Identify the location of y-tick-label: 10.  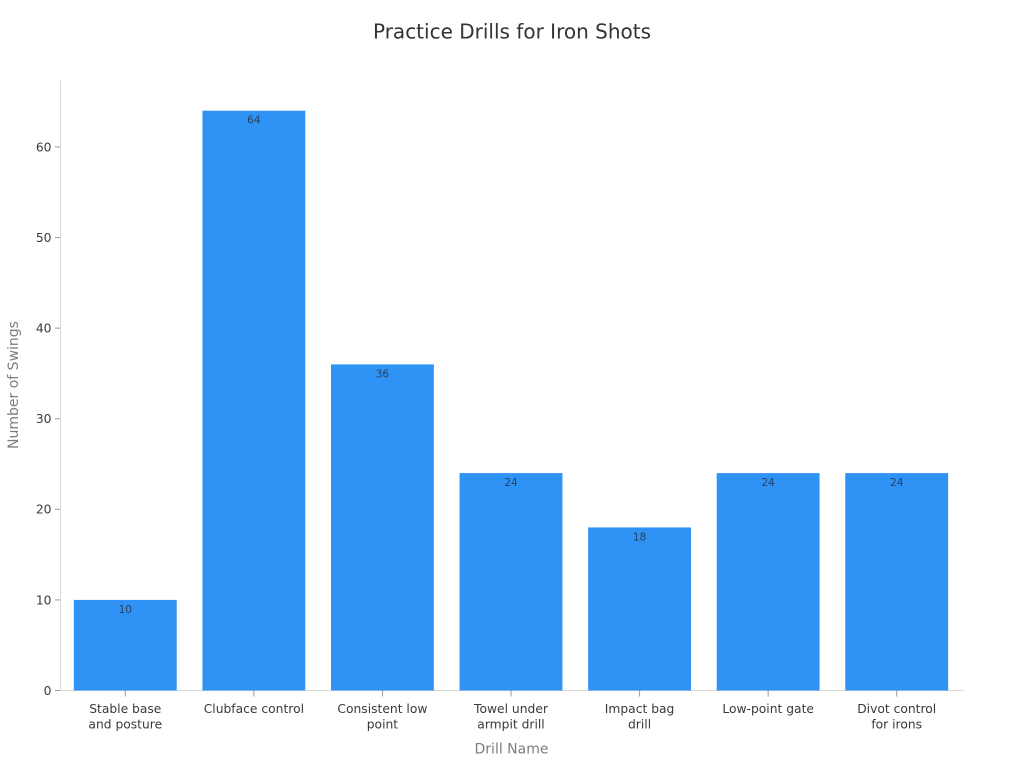
(44, 600).